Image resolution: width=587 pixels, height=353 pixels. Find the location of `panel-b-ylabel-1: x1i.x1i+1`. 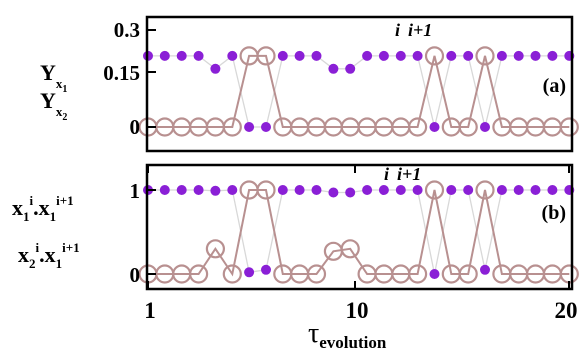

panel-b-ylabel-1: x1i.x1i+1 is located at coordinates (43, 208).